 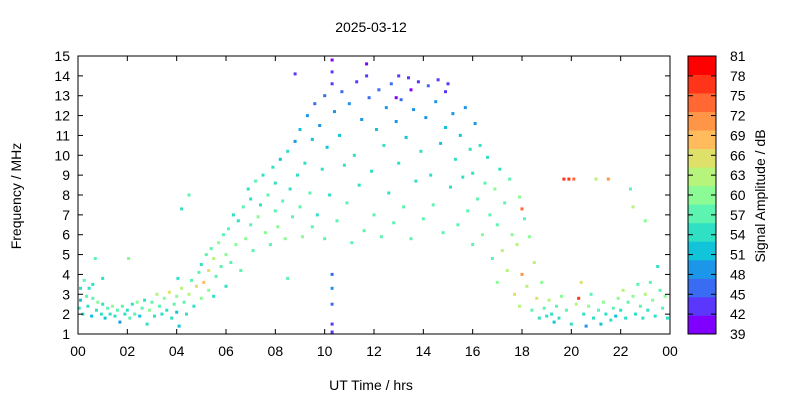 I want to click on x-tick-label: 20, so click(x=572, y=351).